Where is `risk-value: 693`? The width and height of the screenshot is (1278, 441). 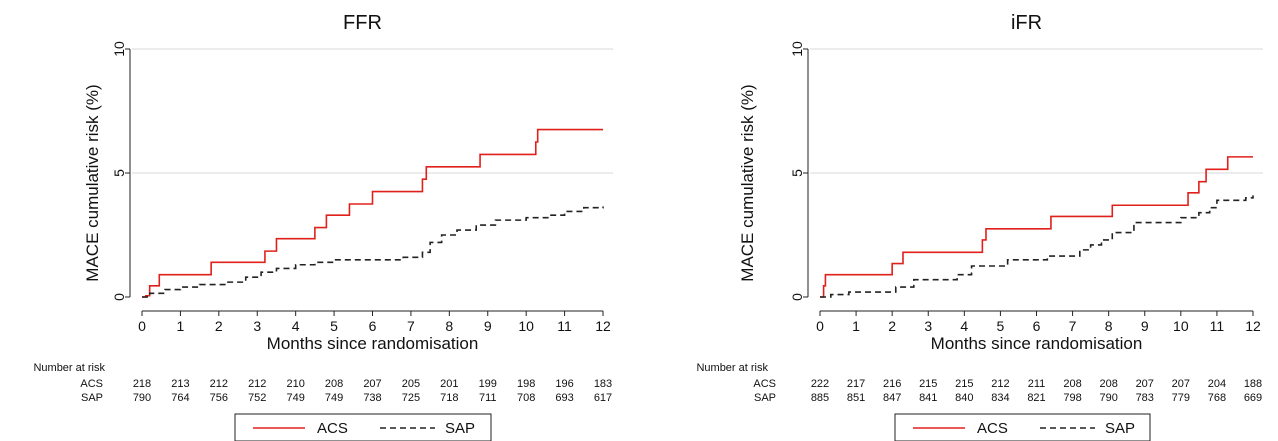
risk-value: 693 is located at coordinates (564, 398).